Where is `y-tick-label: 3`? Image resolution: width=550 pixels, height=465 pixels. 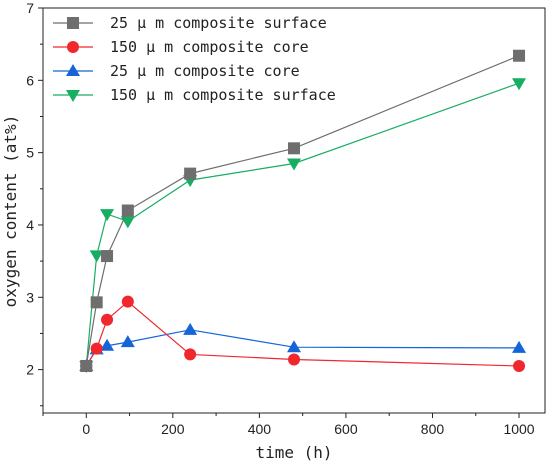
y-tick-label: 3 is located at coordinates (30, 297).